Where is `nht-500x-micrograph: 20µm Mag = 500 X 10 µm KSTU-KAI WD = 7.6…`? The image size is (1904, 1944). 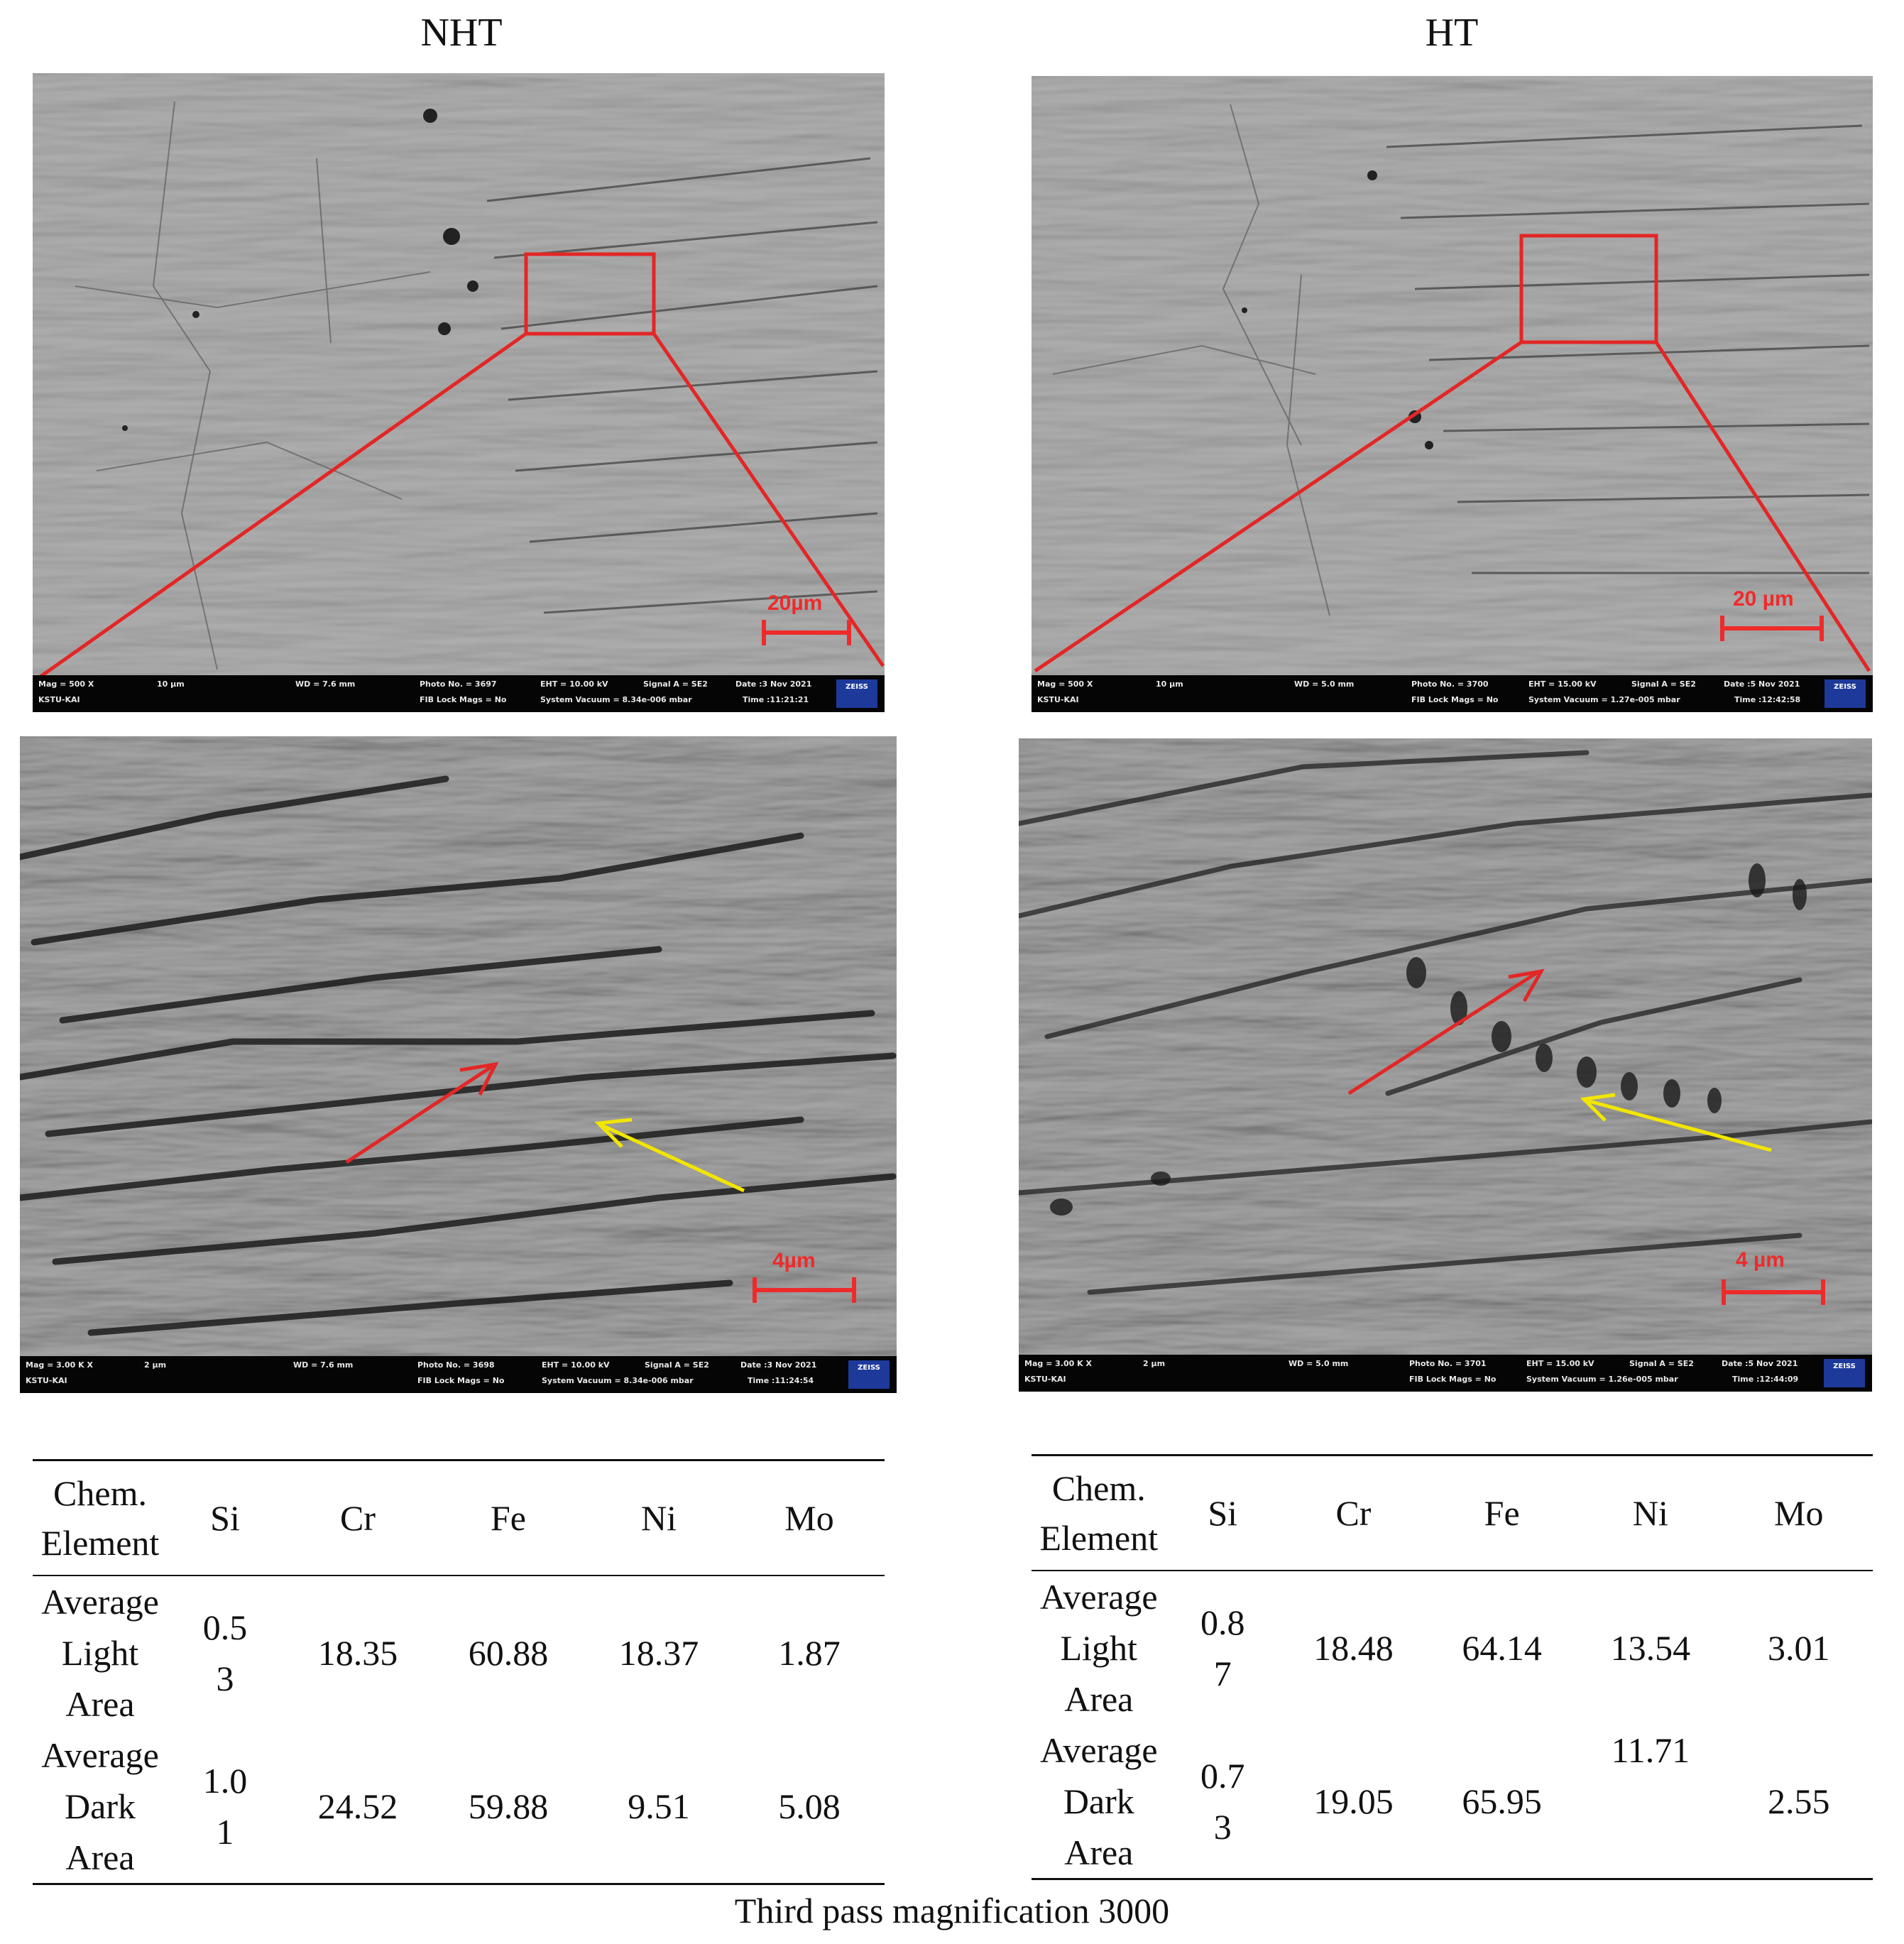 nht-500x-micrograph: 20µm Mag = 500 X 10 µm KSTU-KAI WD = 7.6… is located at coordinates (459, 392).